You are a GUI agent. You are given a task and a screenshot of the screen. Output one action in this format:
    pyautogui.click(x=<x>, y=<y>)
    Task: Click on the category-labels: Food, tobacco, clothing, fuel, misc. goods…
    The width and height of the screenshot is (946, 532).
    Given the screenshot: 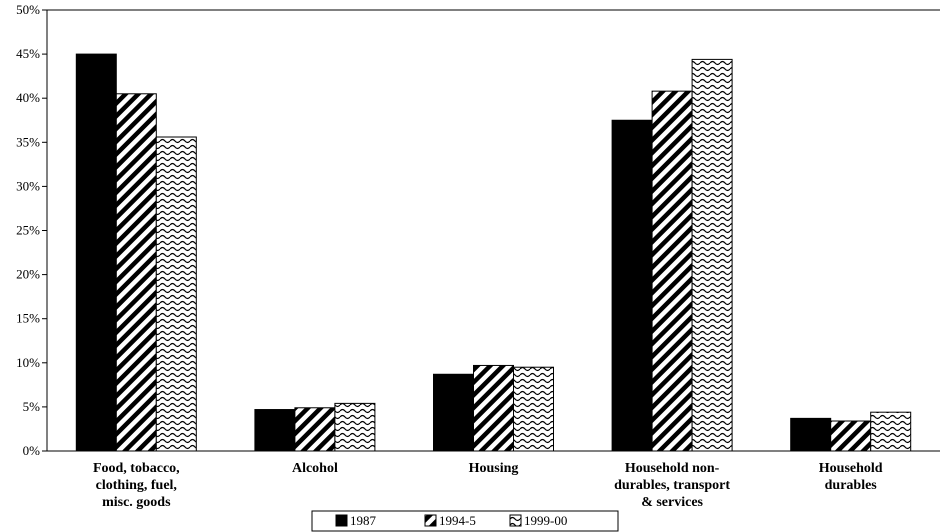 What is the action you would take?
    pyautogui.click(x=488, y=485)
    